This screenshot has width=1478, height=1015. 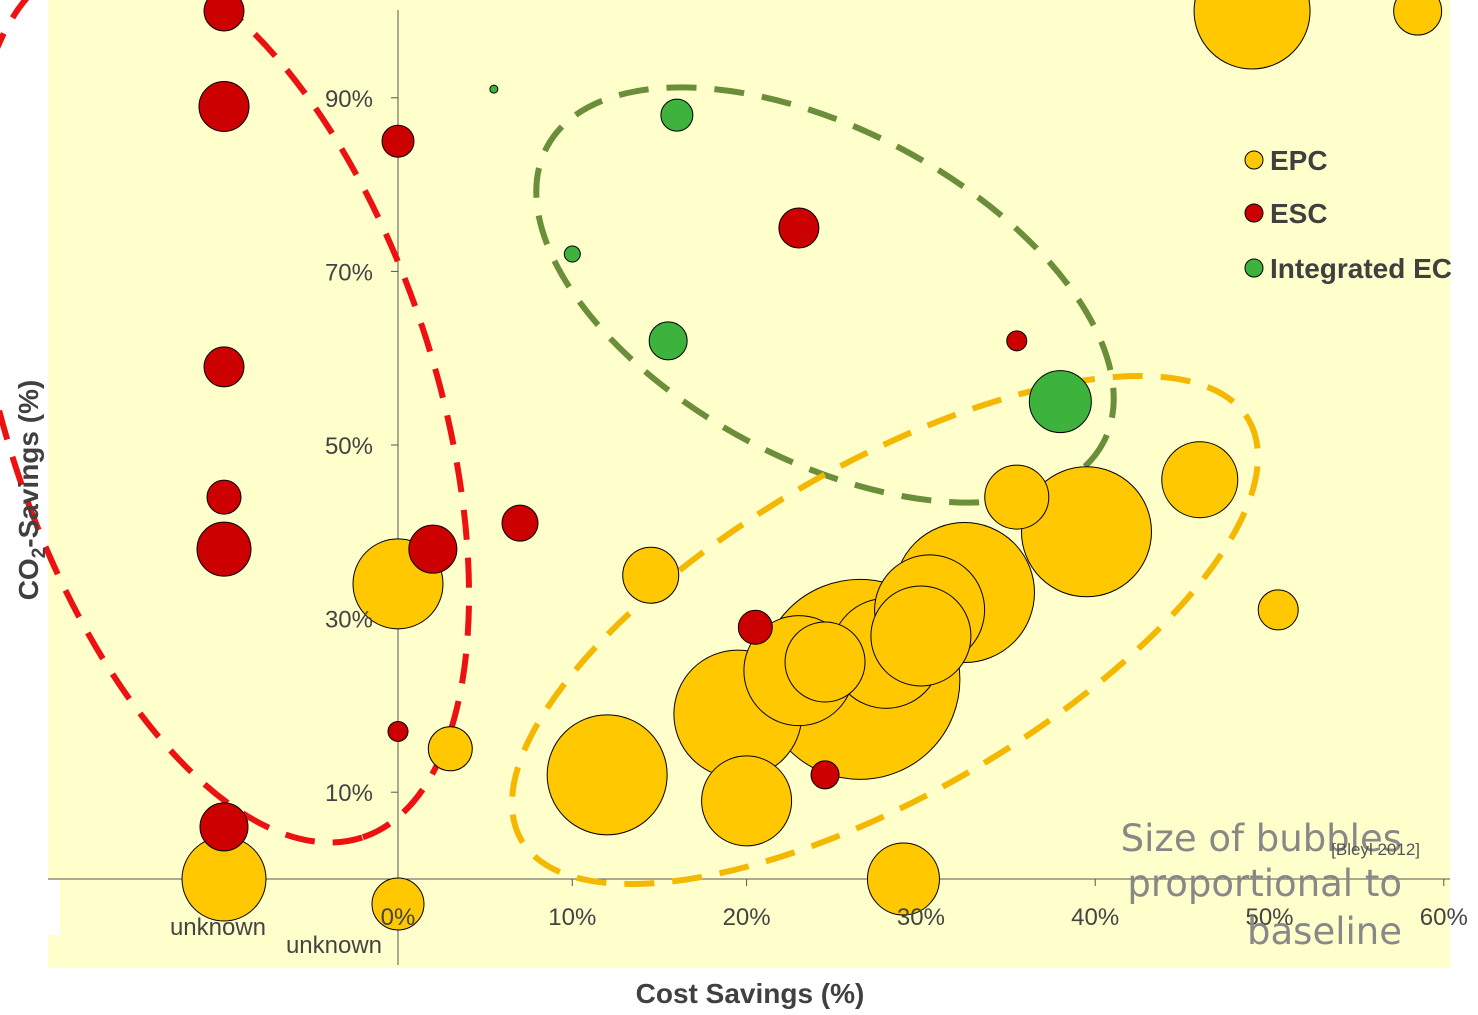 What do you see at coordinates (398, 917) in the screenshot?
I see `x-tick-label: 0%` at bounding box center [398, 917].